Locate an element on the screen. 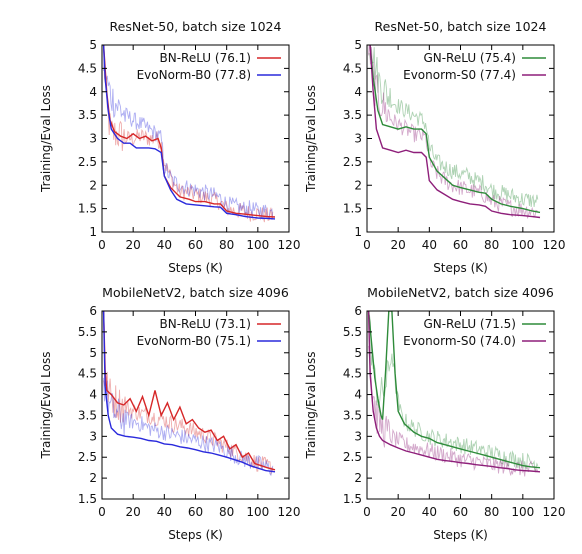 This screenshot has width=582, height=554. legend-entry-2: EvoNorm-B0 (75.1) is located at coordinates (194, 341).